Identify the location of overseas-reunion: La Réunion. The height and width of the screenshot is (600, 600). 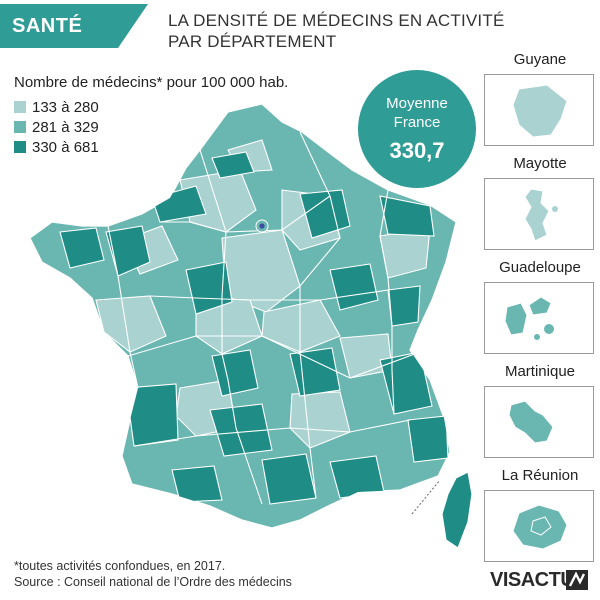
(540, 514).